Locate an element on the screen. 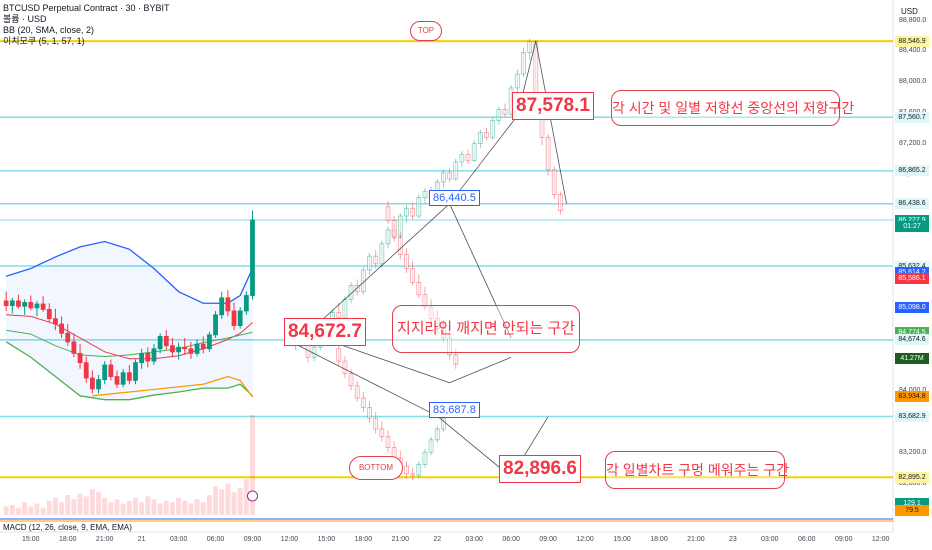 This screenshot has height=550, width=932. price-tick: 87,200.0 is located at coordinates (913, 144).